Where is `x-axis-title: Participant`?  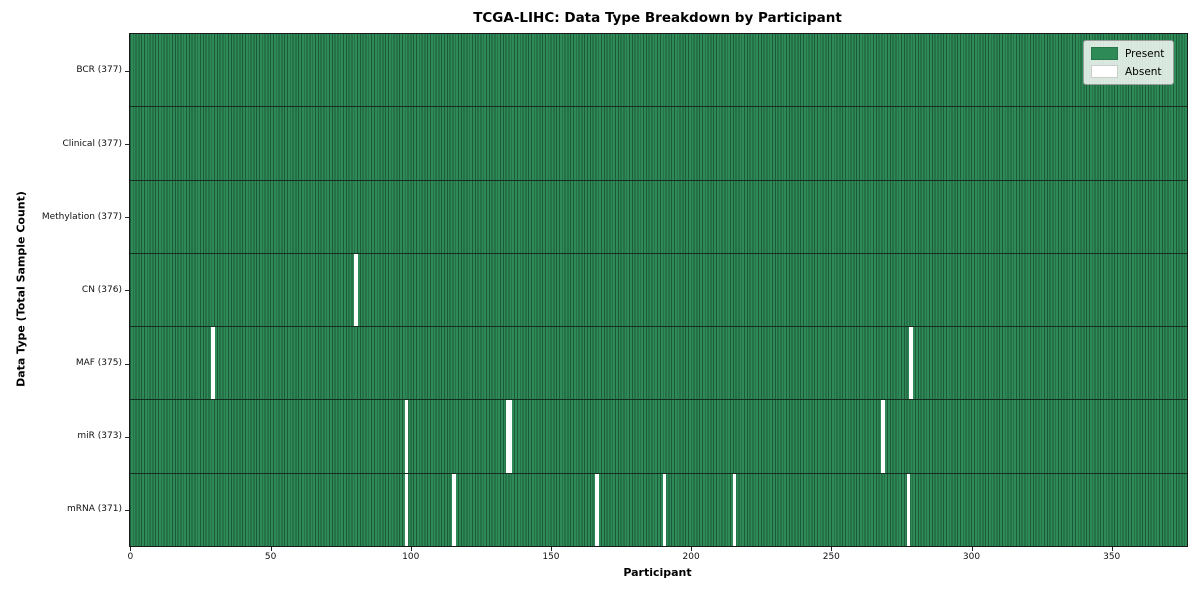 x-axis-title: Participant is located at coordinates (657, 572).